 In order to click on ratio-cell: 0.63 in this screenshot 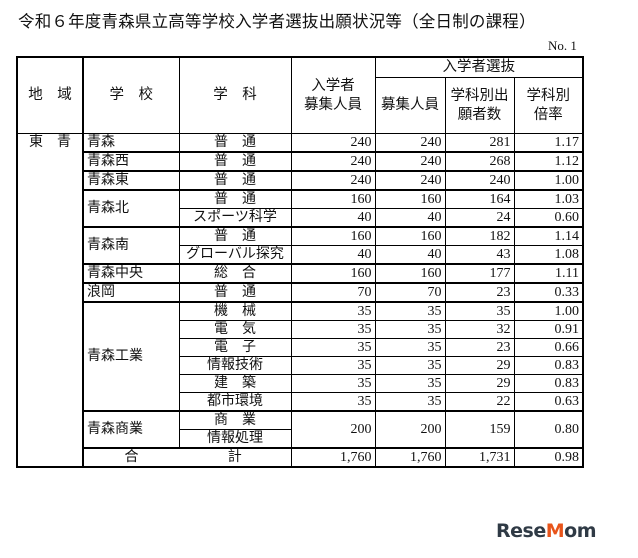, I will do `click(548, 402)`.